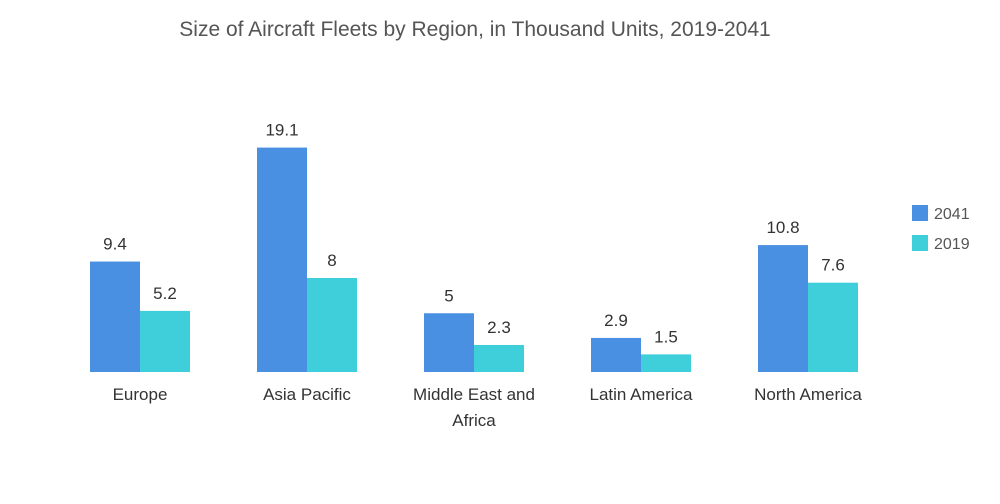 Image resolution: width=1000 pixels, height=504 pixels. I want to click on category-label-3: Latin America, so click(642, 394).